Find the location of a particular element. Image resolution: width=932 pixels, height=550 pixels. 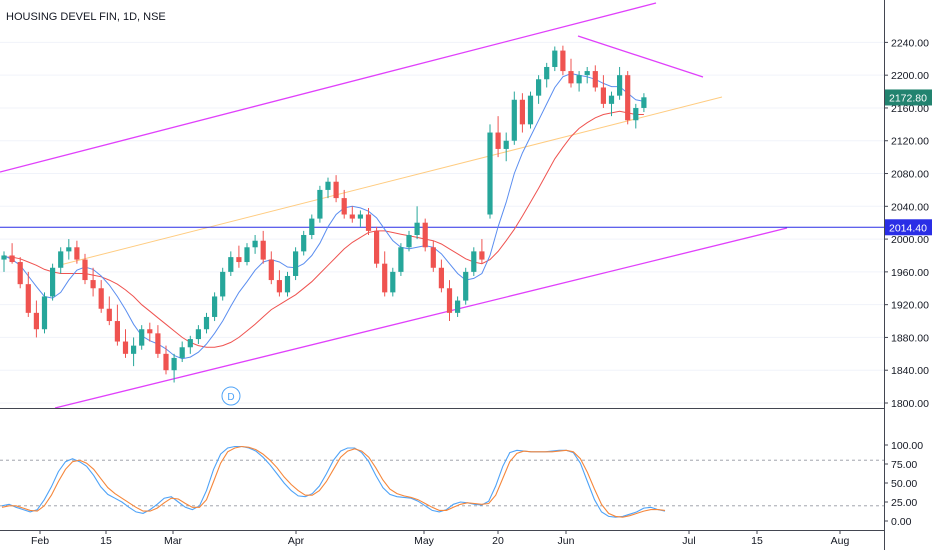

stochastic-oscillator is located at coordinates (333, 481).